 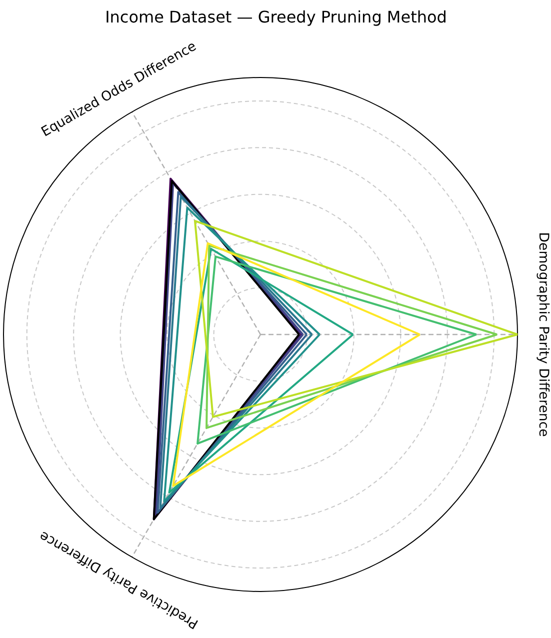 What do you see at coordinates (276, 17) in the screenshot?
I see `chart-title: Income Dataset — Greedy Pruning Method` at bounding box center [276, 17].